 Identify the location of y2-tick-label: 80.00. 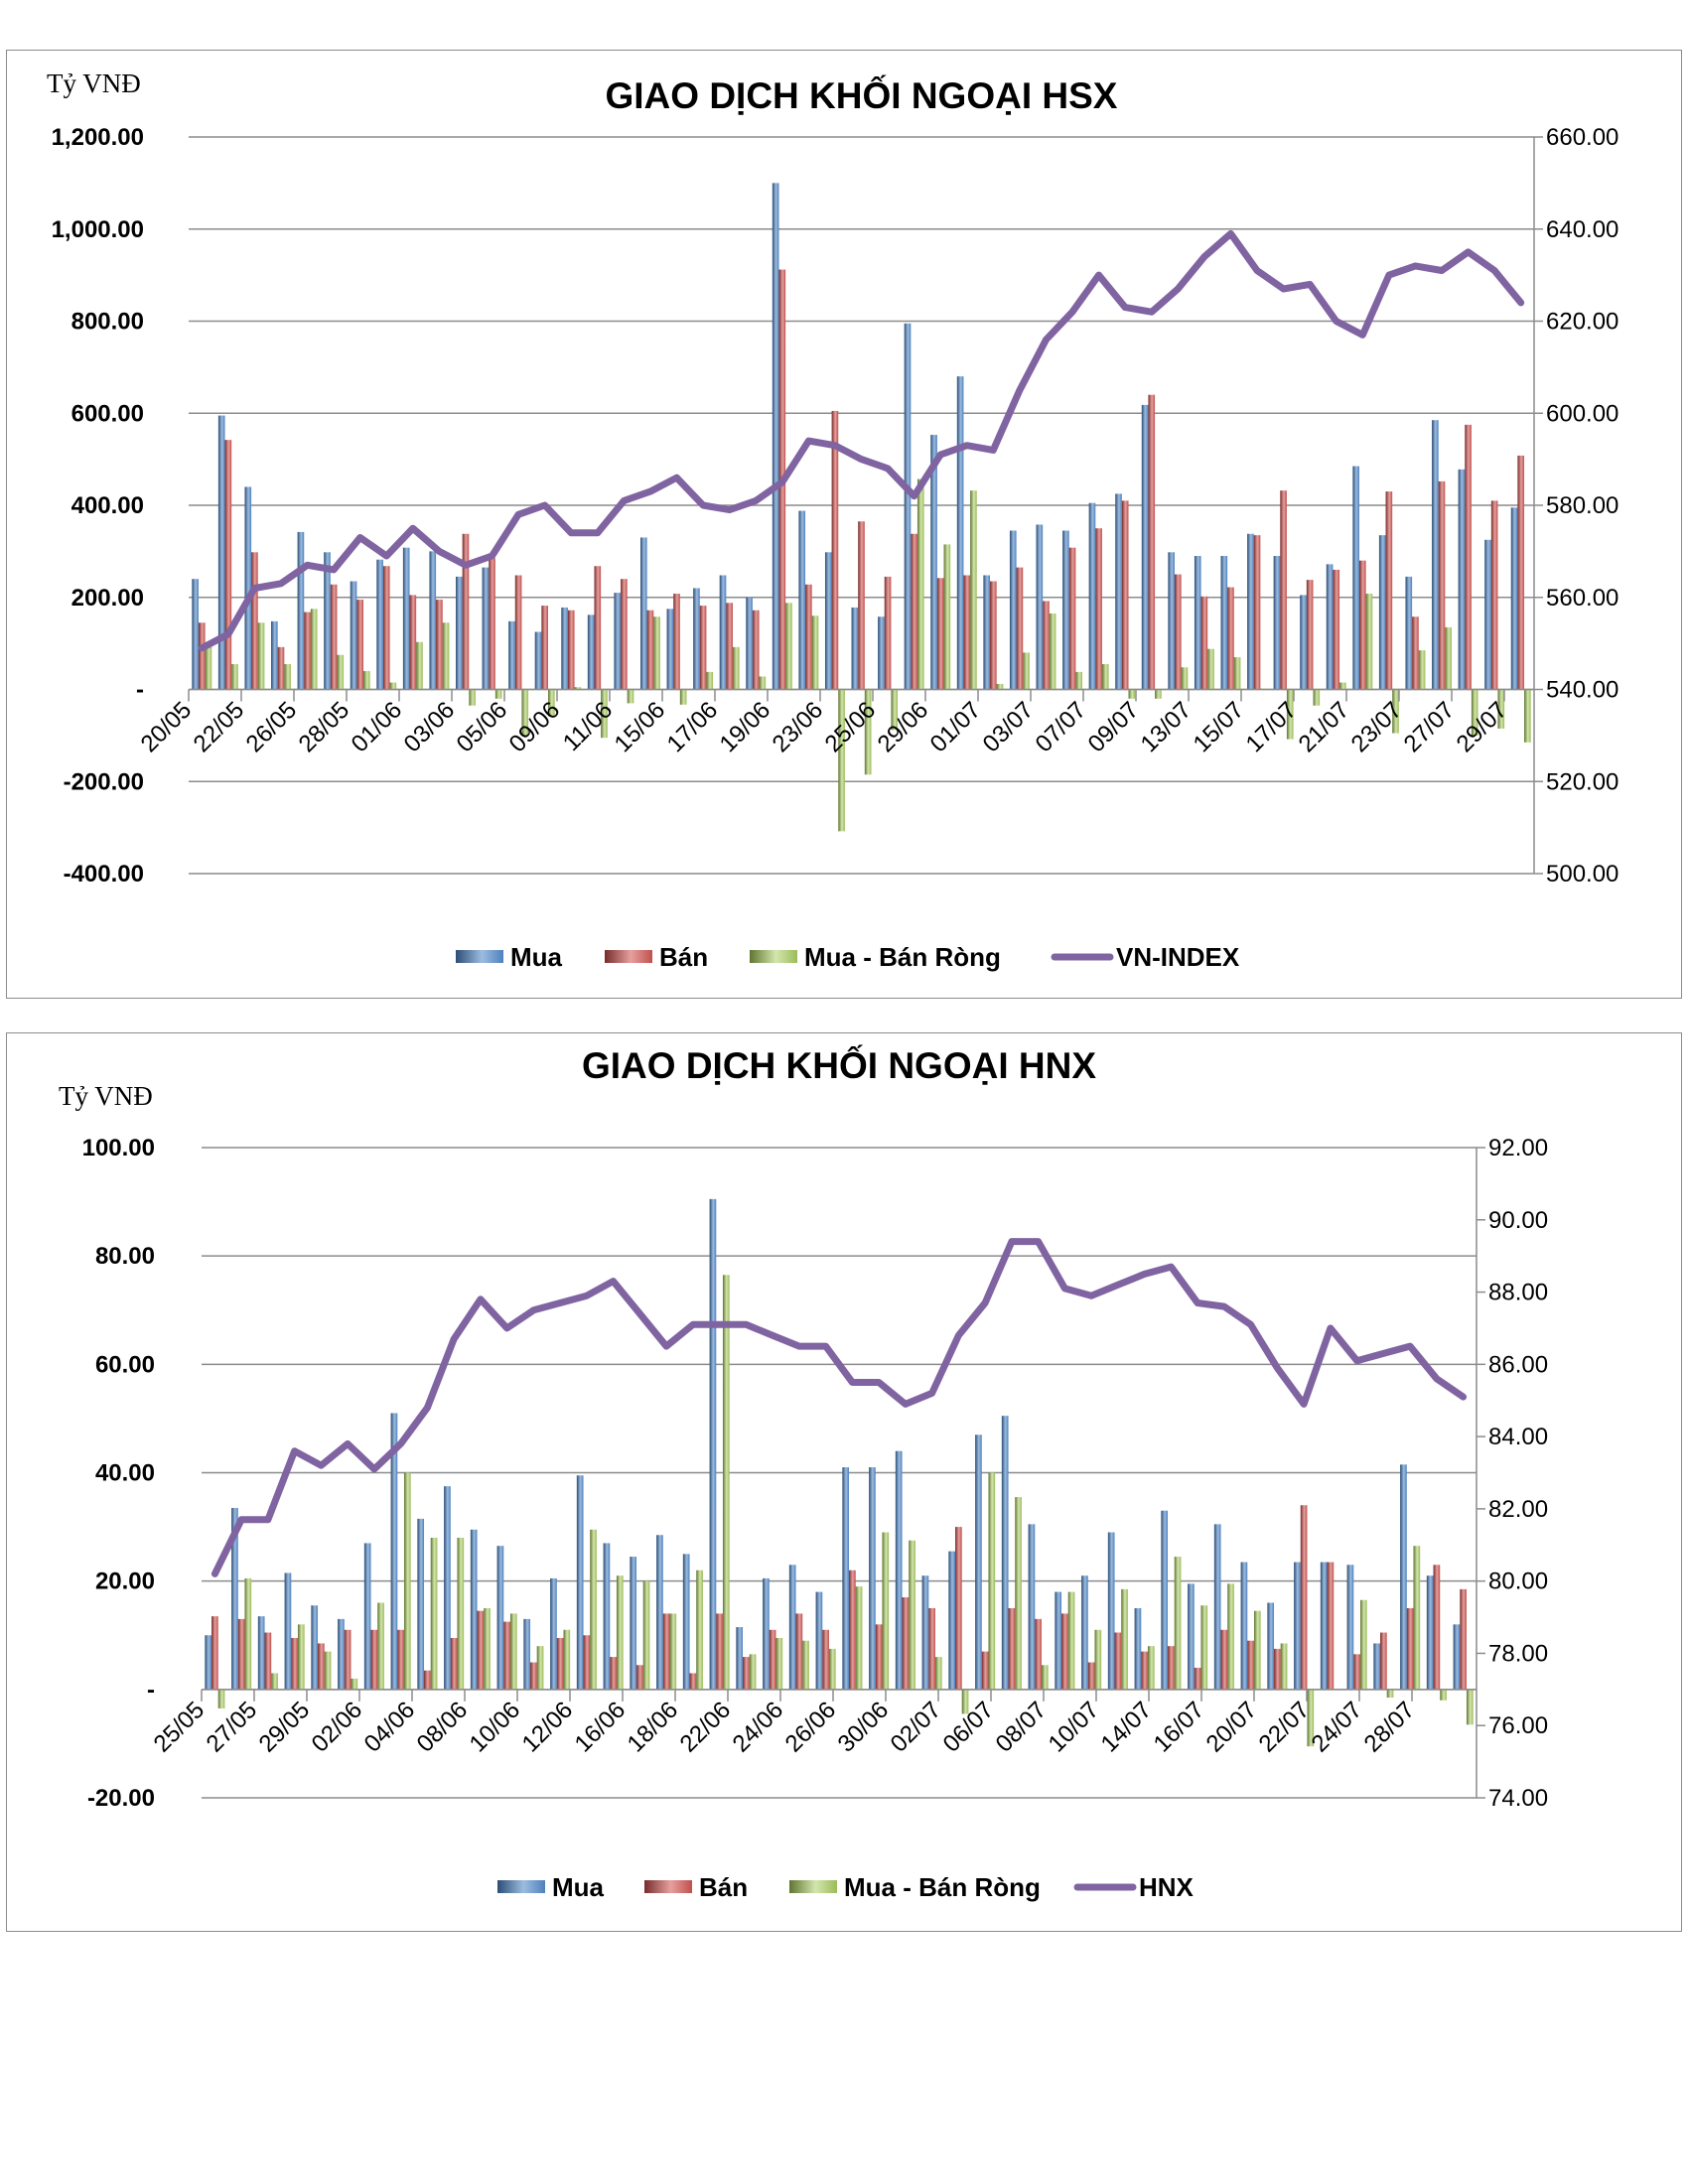
(1518, 1582).